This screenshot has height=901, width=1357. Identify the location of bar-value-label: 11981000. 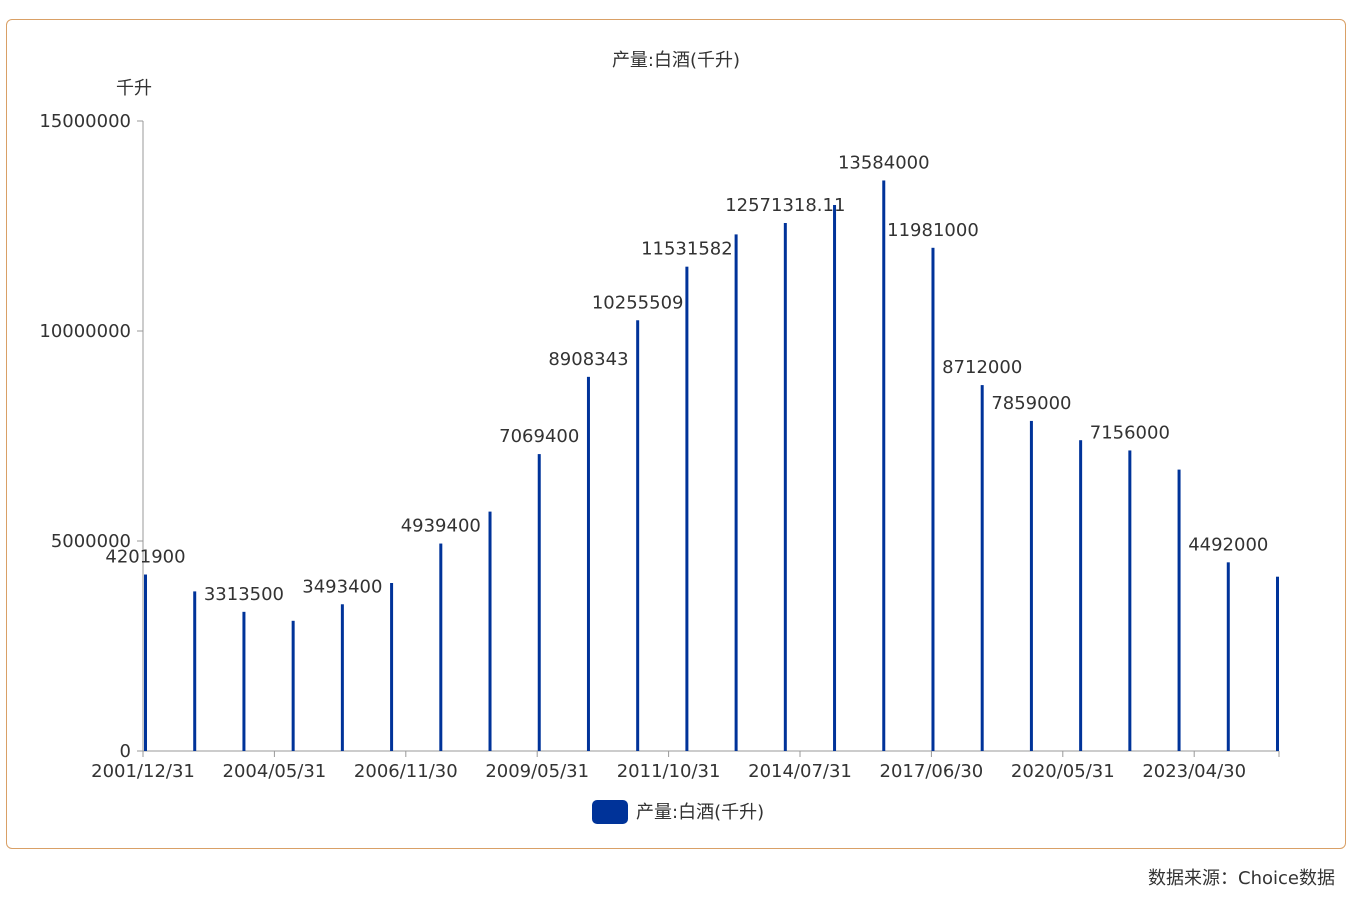
(933, 230).